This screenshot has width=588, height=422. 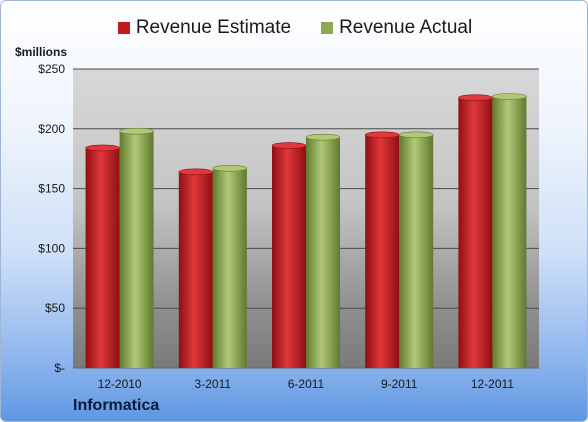 What do you see at coordinates (213, 384) in the screenshot?
I see `x-tick-label: 3-2011` at bounding box center [213, 384].